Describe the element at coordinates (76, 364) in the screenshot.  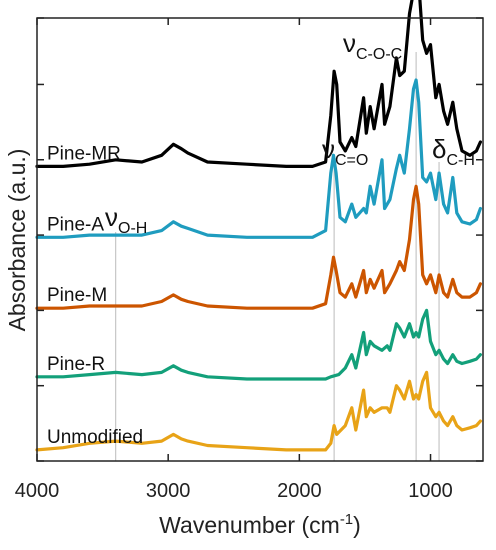
I see `series-label-pine-r: Pine-R` at that location.